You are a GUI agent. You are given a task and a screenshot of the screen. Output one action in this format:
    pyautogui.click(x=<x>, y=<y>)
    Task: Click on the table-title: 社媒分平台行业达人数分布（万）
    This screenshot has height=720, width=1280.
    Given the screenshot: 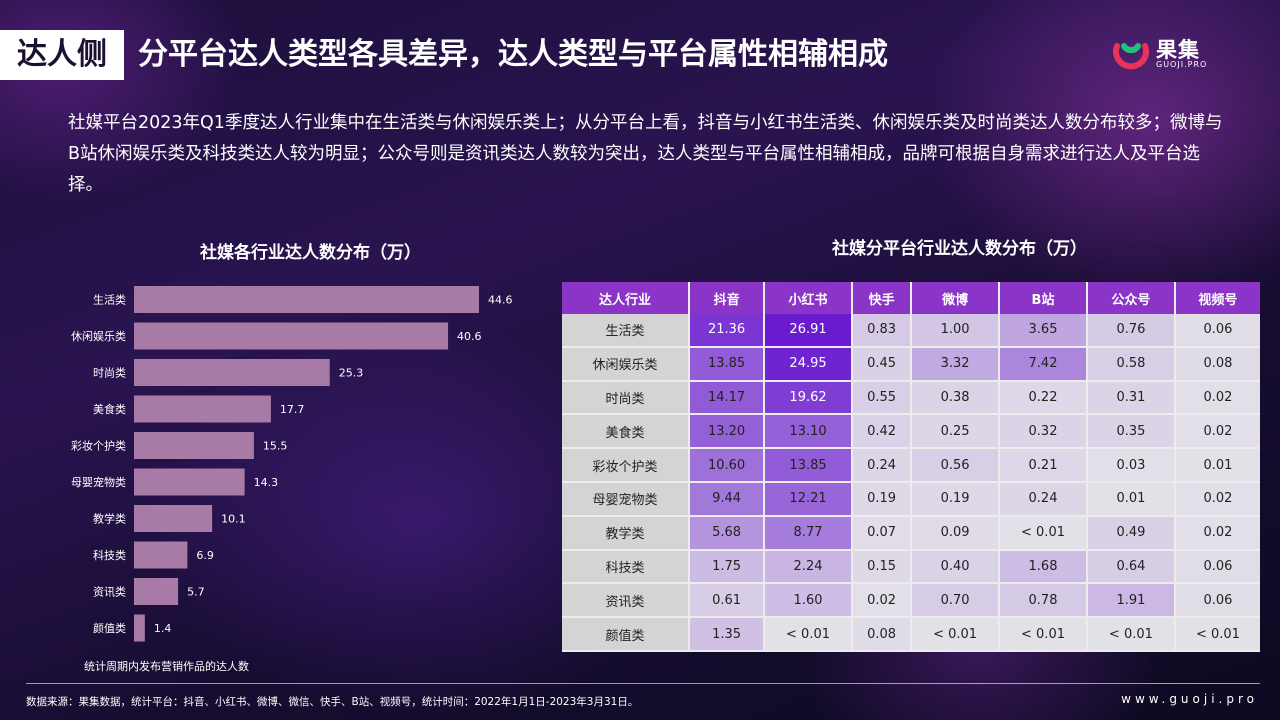 What is the action you would take?
    pyautogui.click(x=959, y=249)
    